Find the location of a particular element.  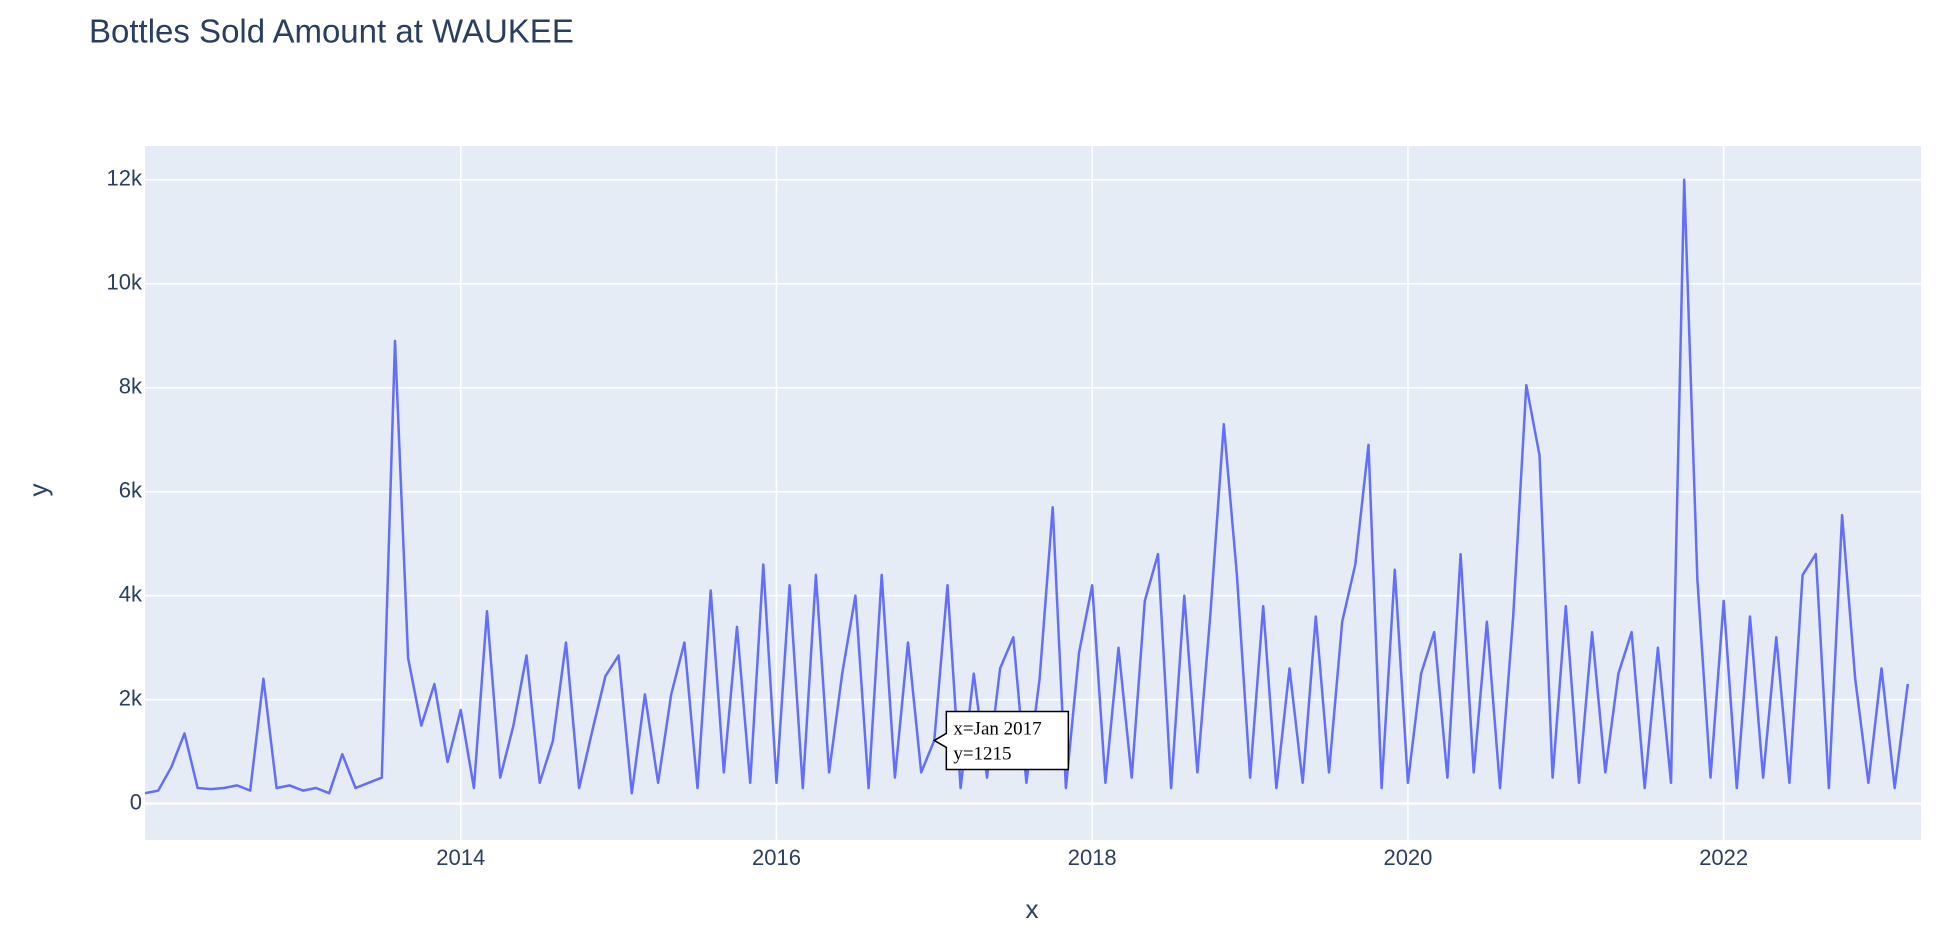

x-tick-label: 2016 is located at coordinates (776, 857).